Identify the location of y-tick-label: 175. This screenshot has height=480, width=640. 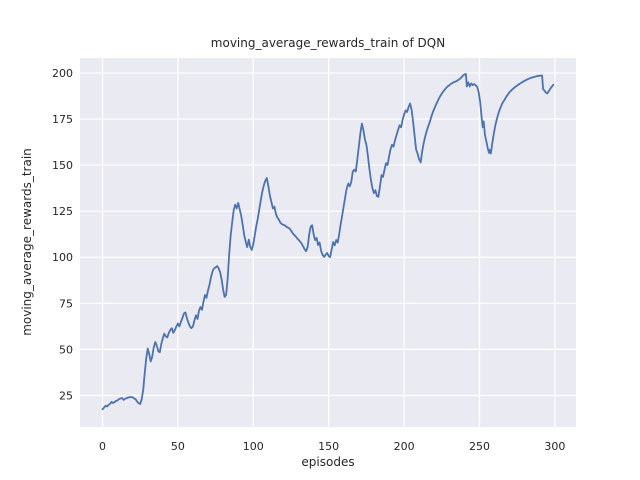
(62, 119).